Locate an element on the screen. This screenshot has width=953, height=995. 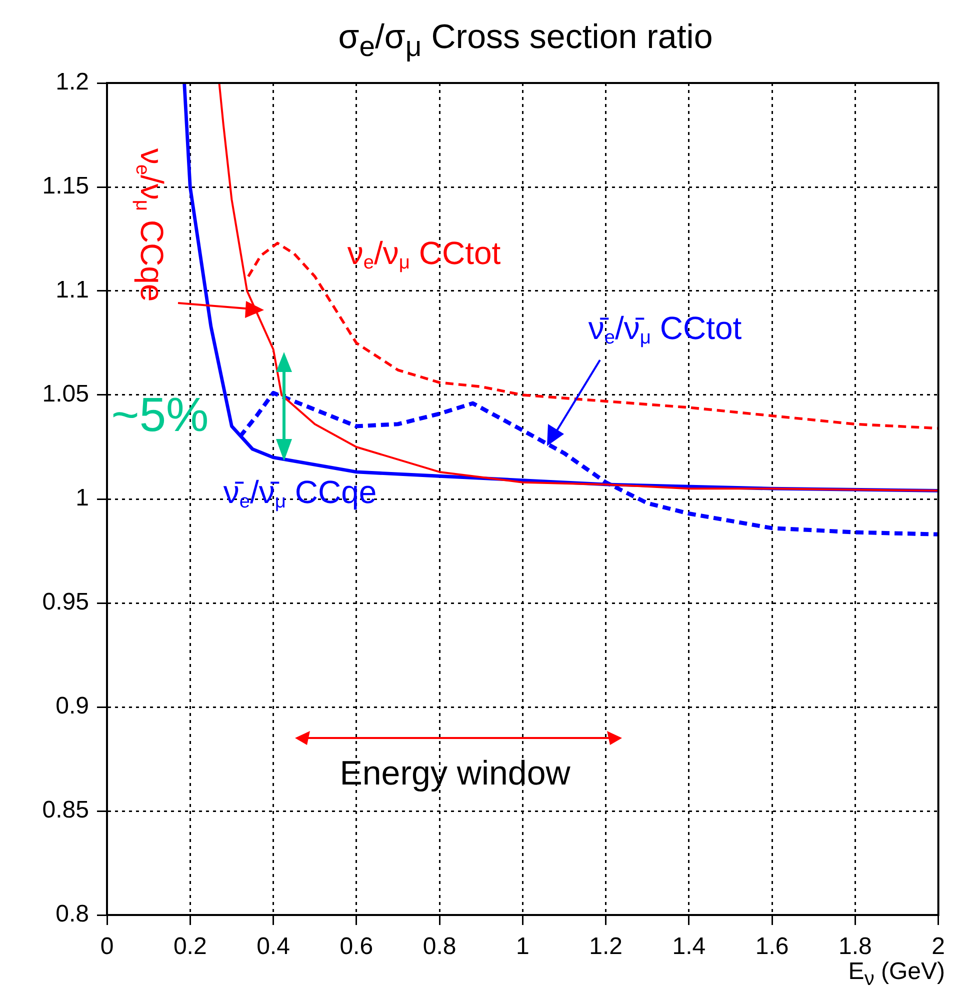
x-tick-label: 0.8 is located at coordinates (439, 946).